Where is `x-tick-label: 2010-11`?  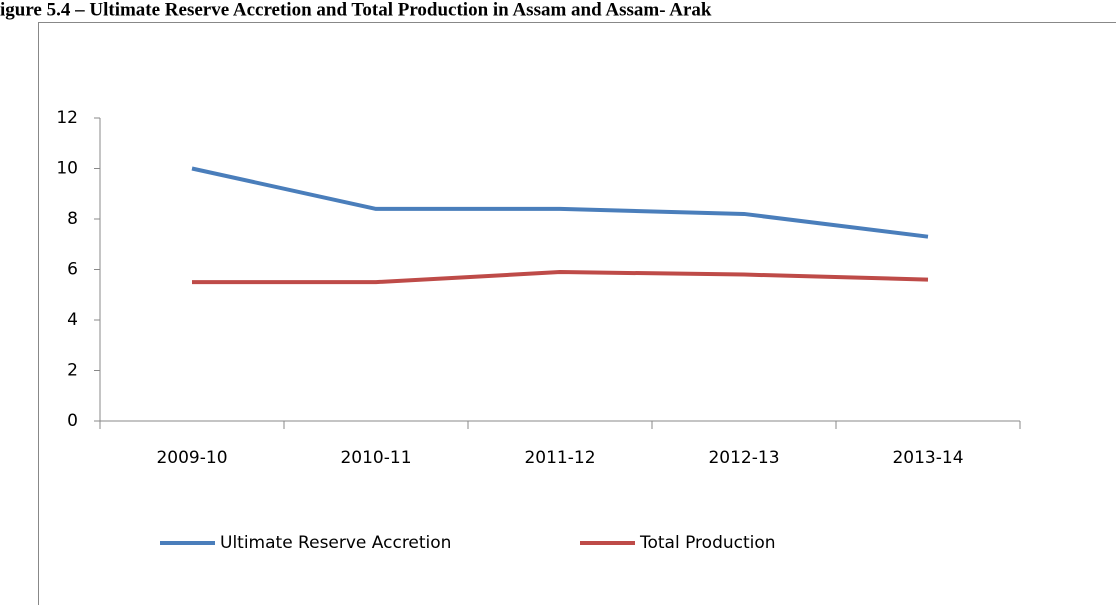 x-tick-label: 2010-11 is located at coordinates (375, 458).